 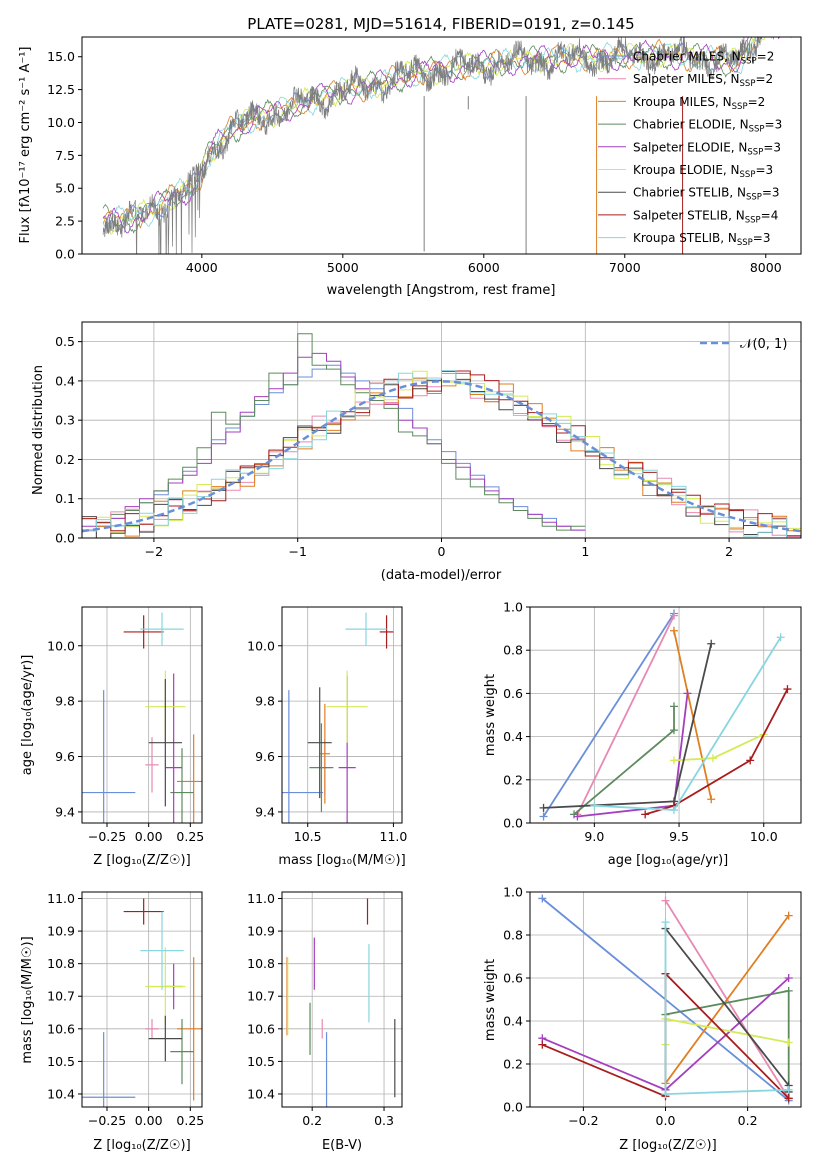 I want to click on y-tick-label: 10.0, so click(x=261, y=645).